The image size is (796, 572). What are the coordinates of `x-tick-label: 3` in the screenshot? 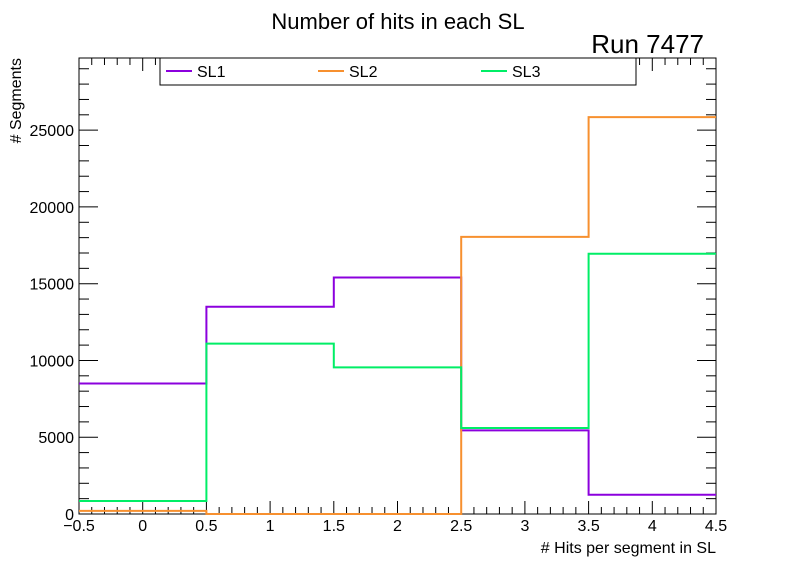 It's located at (524, 526).